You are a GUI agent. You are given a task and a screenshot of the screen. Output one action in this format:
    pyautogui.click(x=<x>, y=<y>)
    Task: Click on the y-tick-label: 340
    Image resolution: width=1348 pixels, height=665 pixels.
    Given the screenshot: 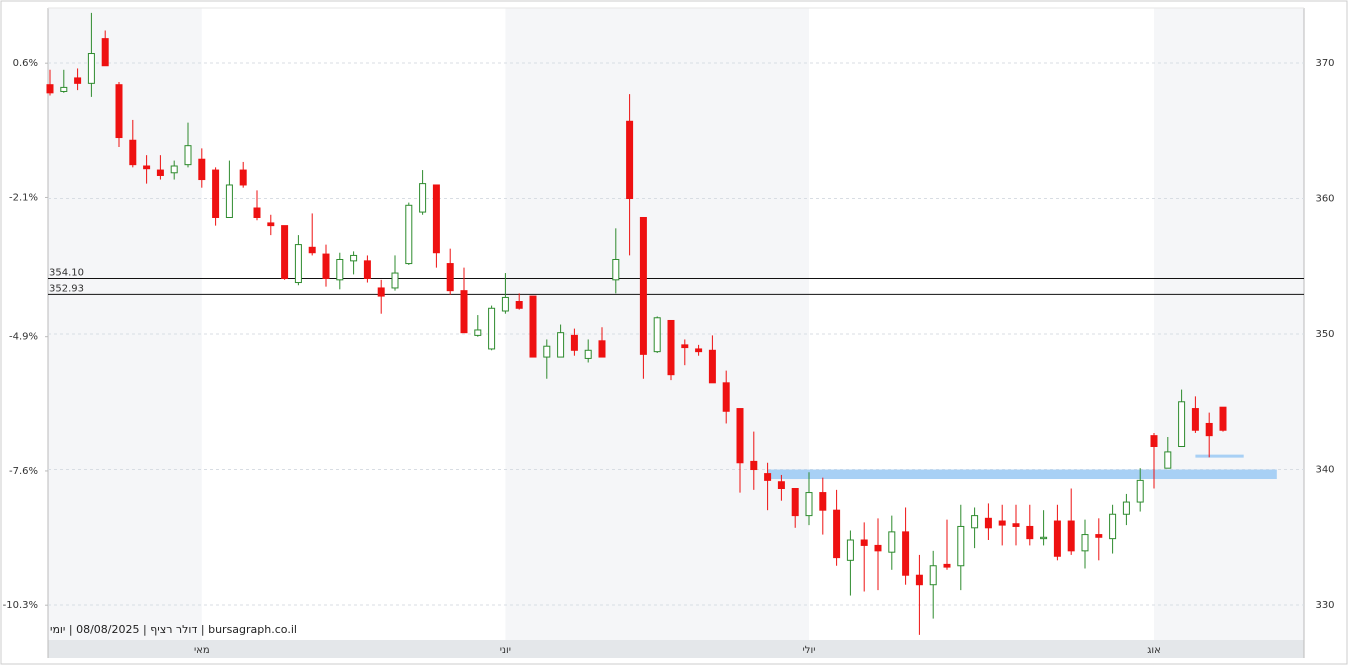 What is the action you would take?
    pyautogui.click(x=1324, y=470)
    